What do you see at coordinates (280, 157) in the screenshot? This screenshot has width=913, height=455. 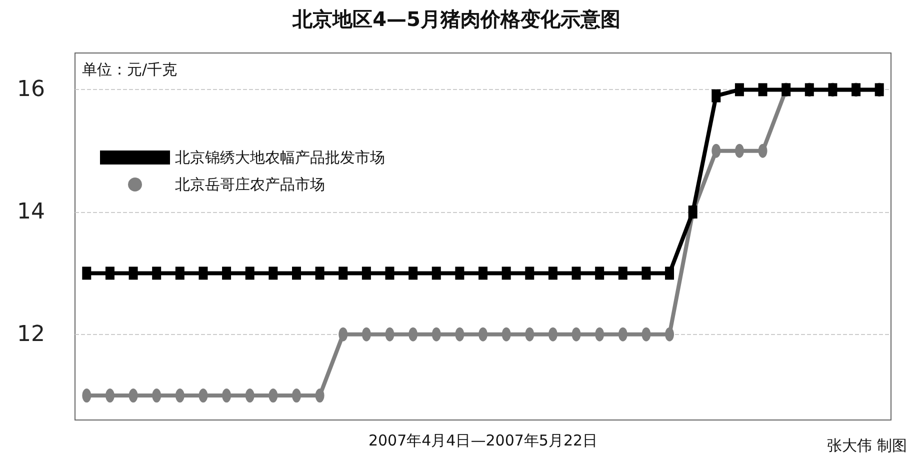 I see `legend-label: 北京锦绣大地农幅产品批发市场` at bounding box center [280, 157].